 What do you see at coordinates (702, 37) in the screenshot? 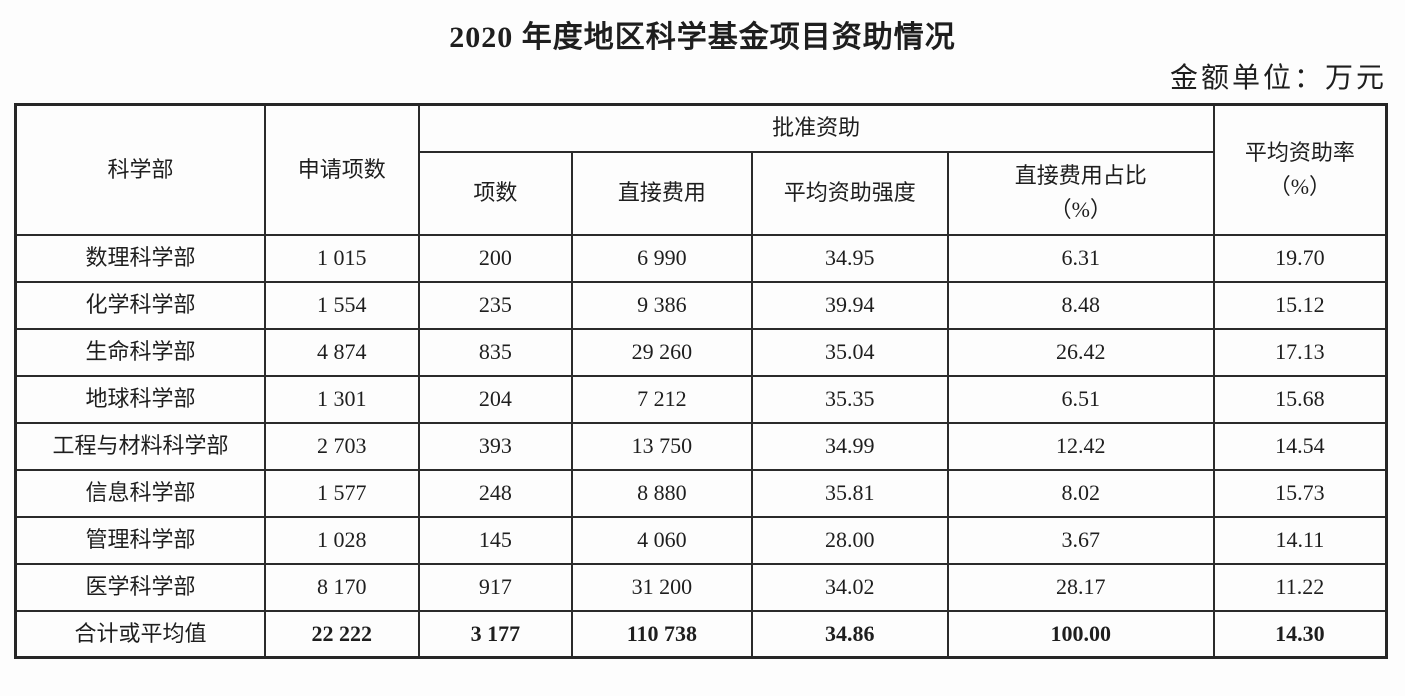
I see `page-title: 2020 年度地区科学基金项目资助情况` at bounding box center [702, 37].